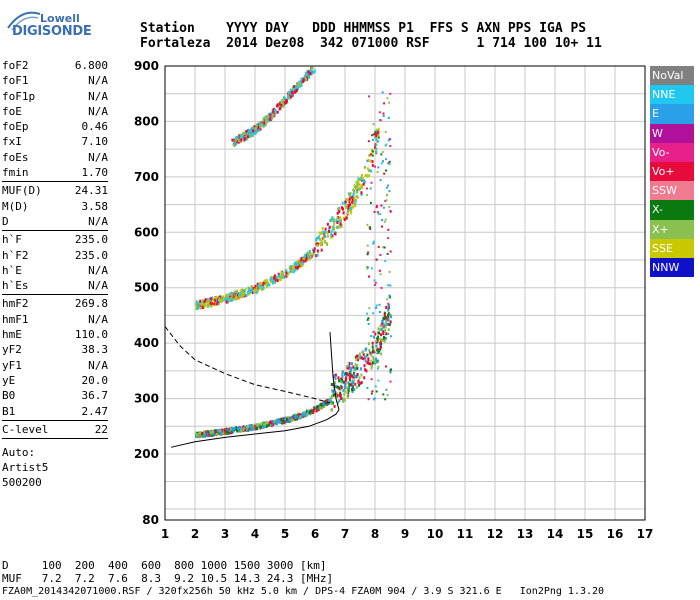  Describe the element at coordinates (91, 191) in the screenshot. I see `param-value: 24.31` at that location.